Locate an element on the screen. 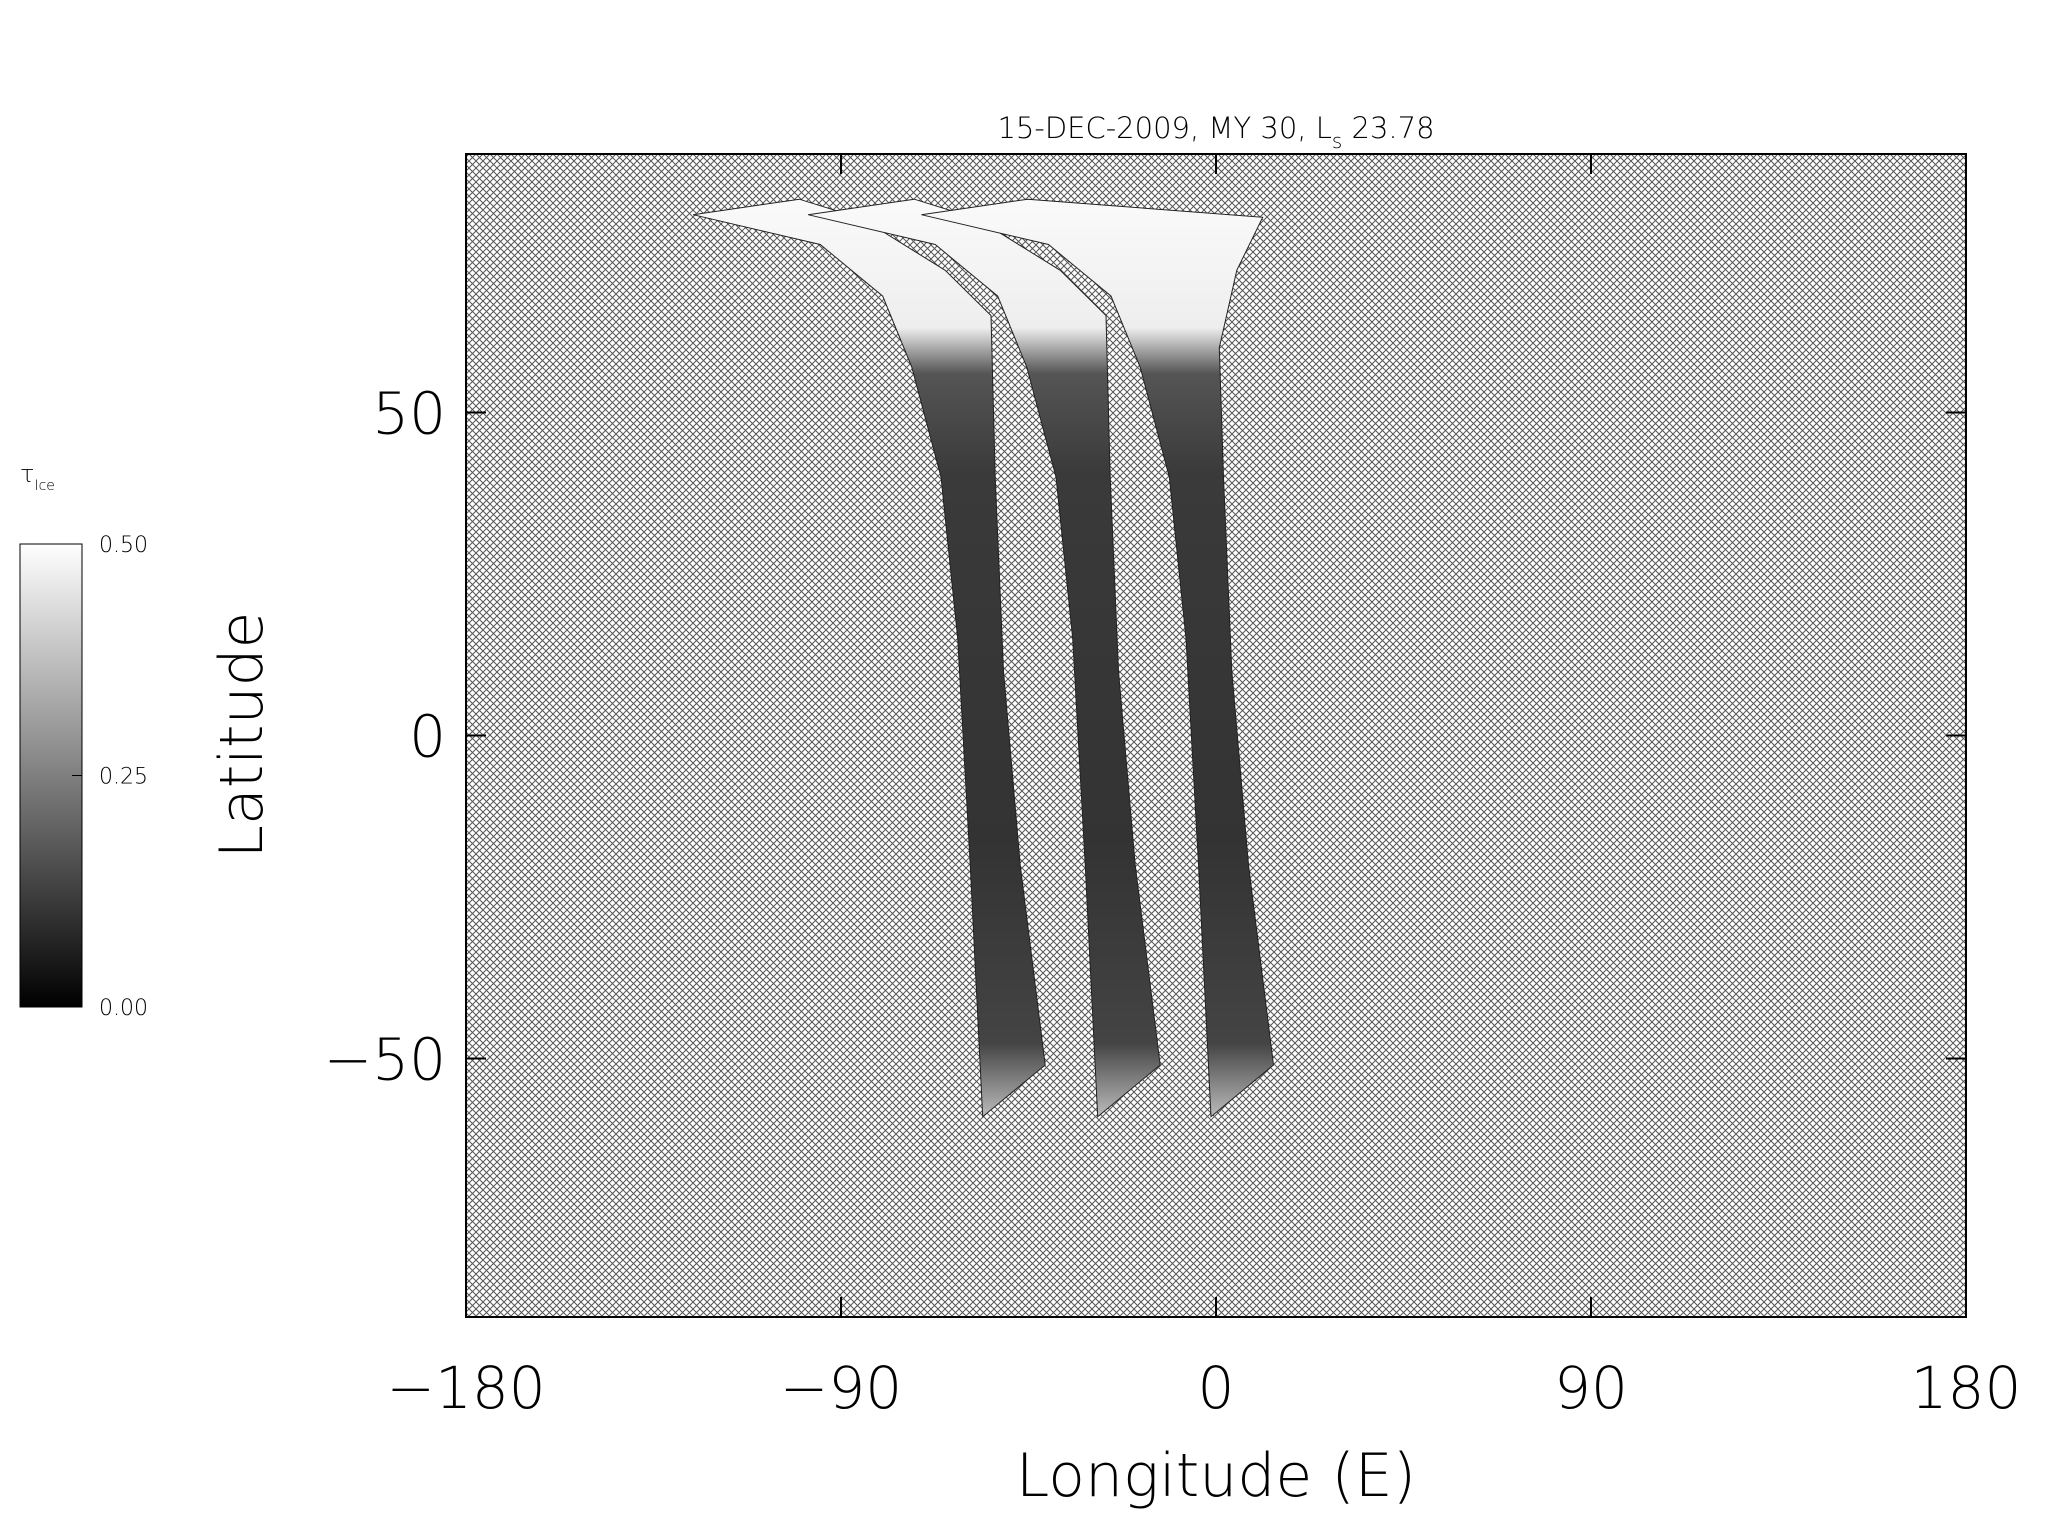 The height and width of the screenshot is (1540, 2048). x-tick-label: 0 is located at coordinates (1216, 1388).